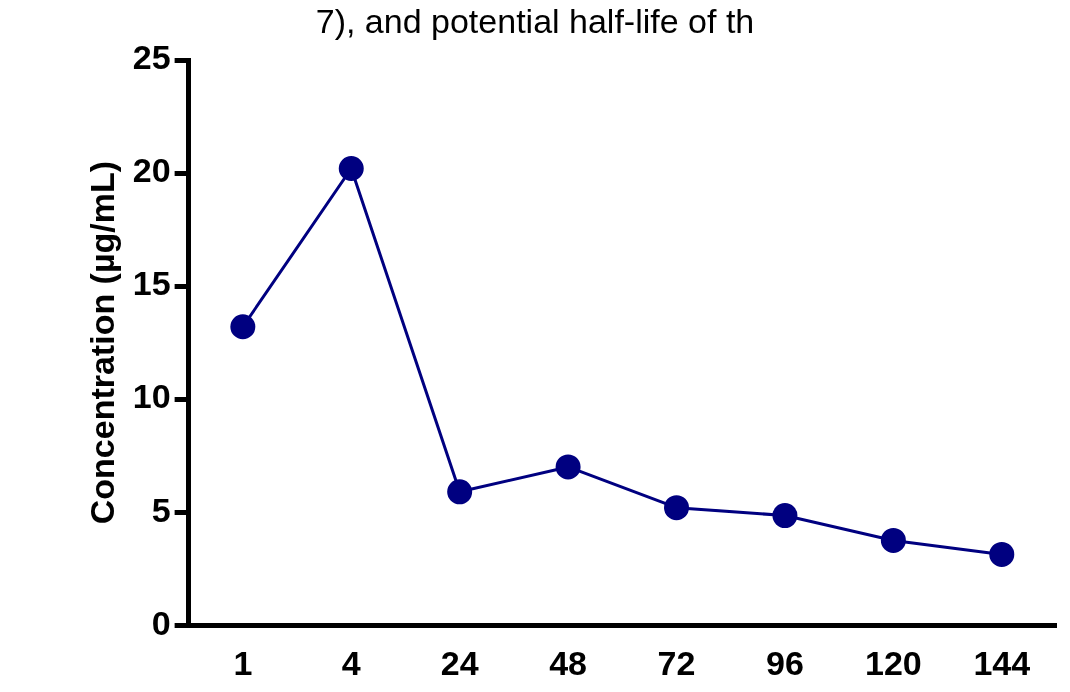 This screenshot has width=1070, height=692. What do you see at coordinates (785, 662) in the screenshot?
I see `x-tick-label: 96` at bounding box center [785, 662].